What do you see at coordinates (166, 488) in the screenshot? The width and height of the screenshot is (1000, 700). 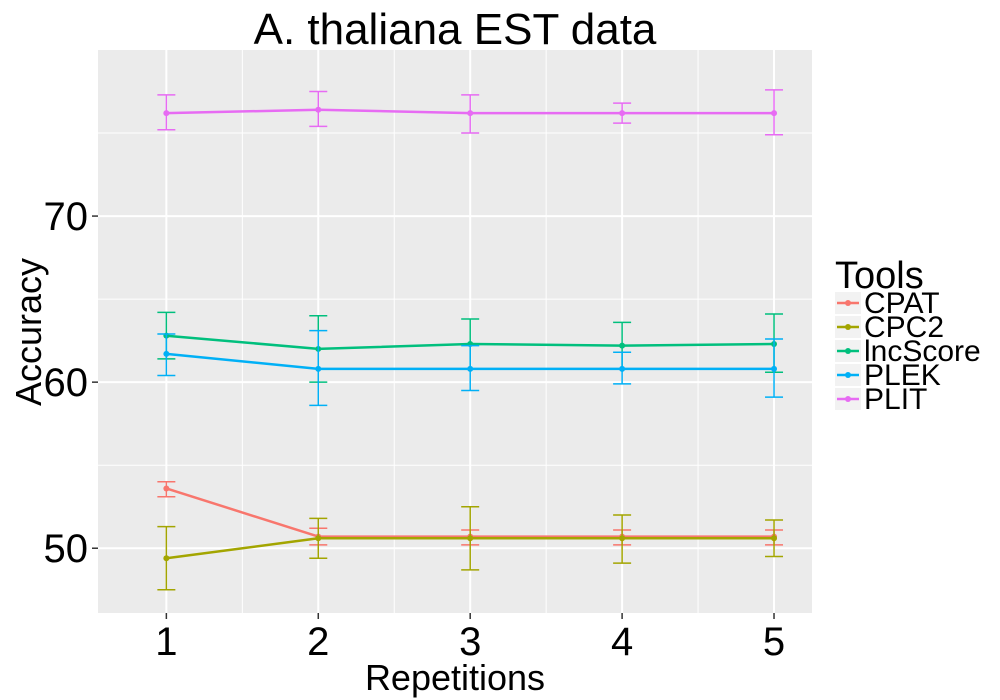 I see `data-point-cpat` at bounding box center [166, 488].